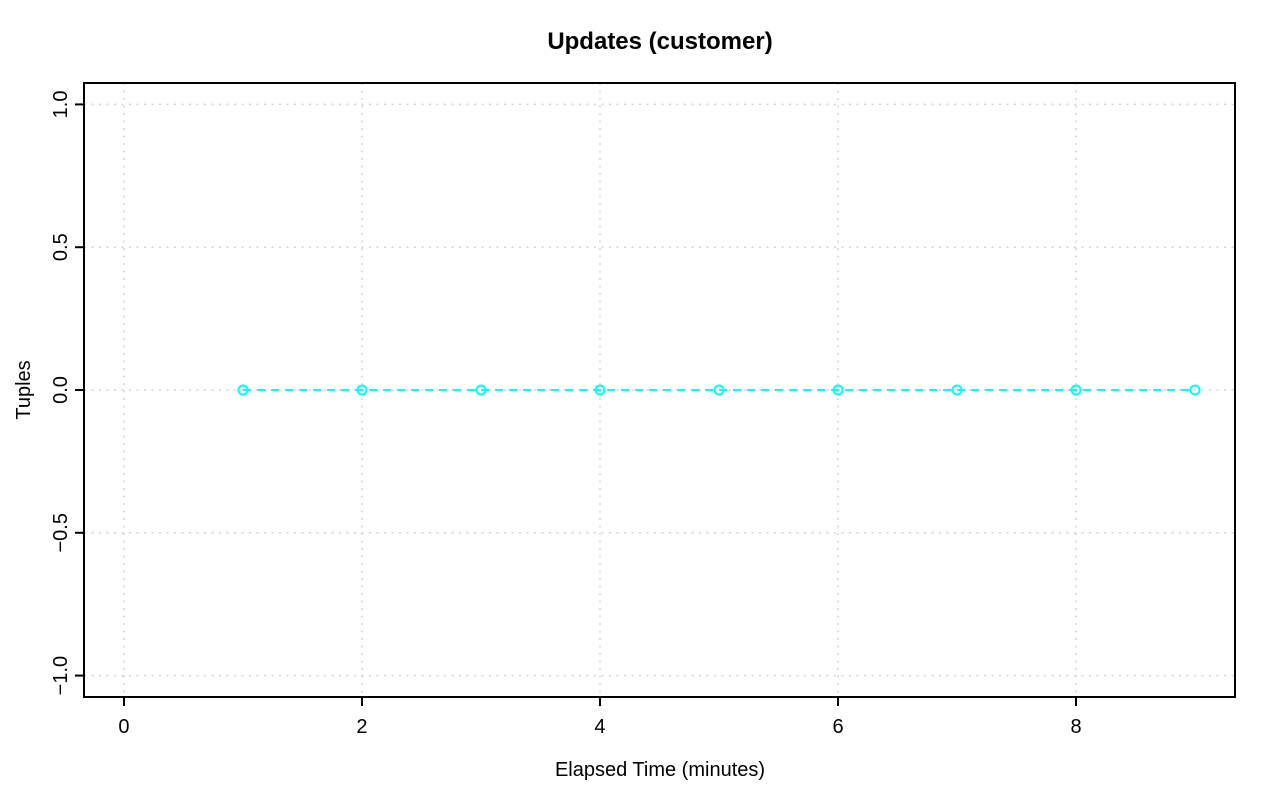 Image resolution: width=1280 pixels, height=801 pixels. Describe the element at coordinates (599, 727) in the screenshot. I see `x-tick-label: 4` at that location.